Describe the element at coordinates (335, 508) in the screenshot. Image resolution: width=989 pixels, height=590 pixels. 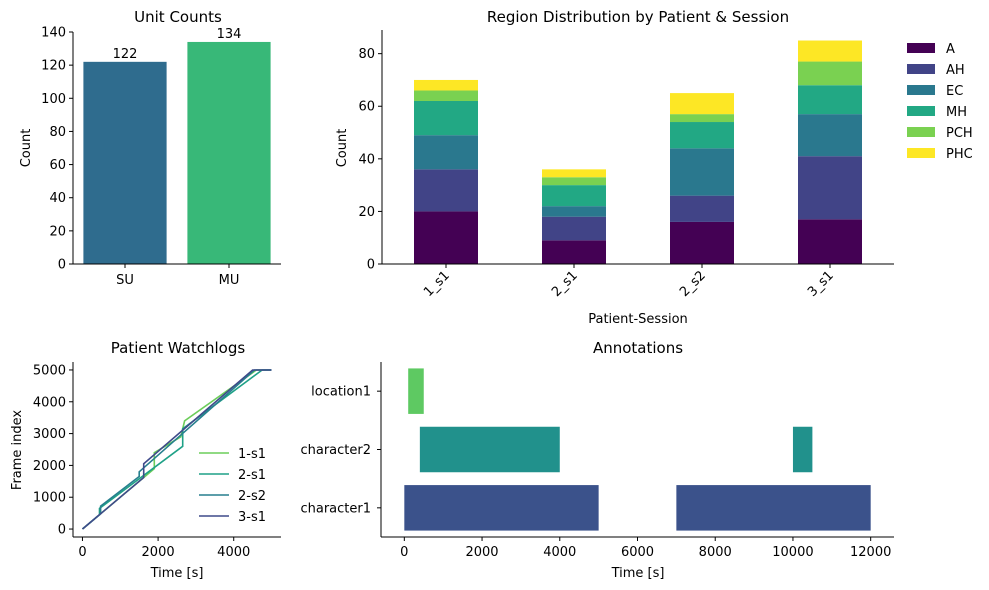
I see `y-tick-label: character1` at that location.